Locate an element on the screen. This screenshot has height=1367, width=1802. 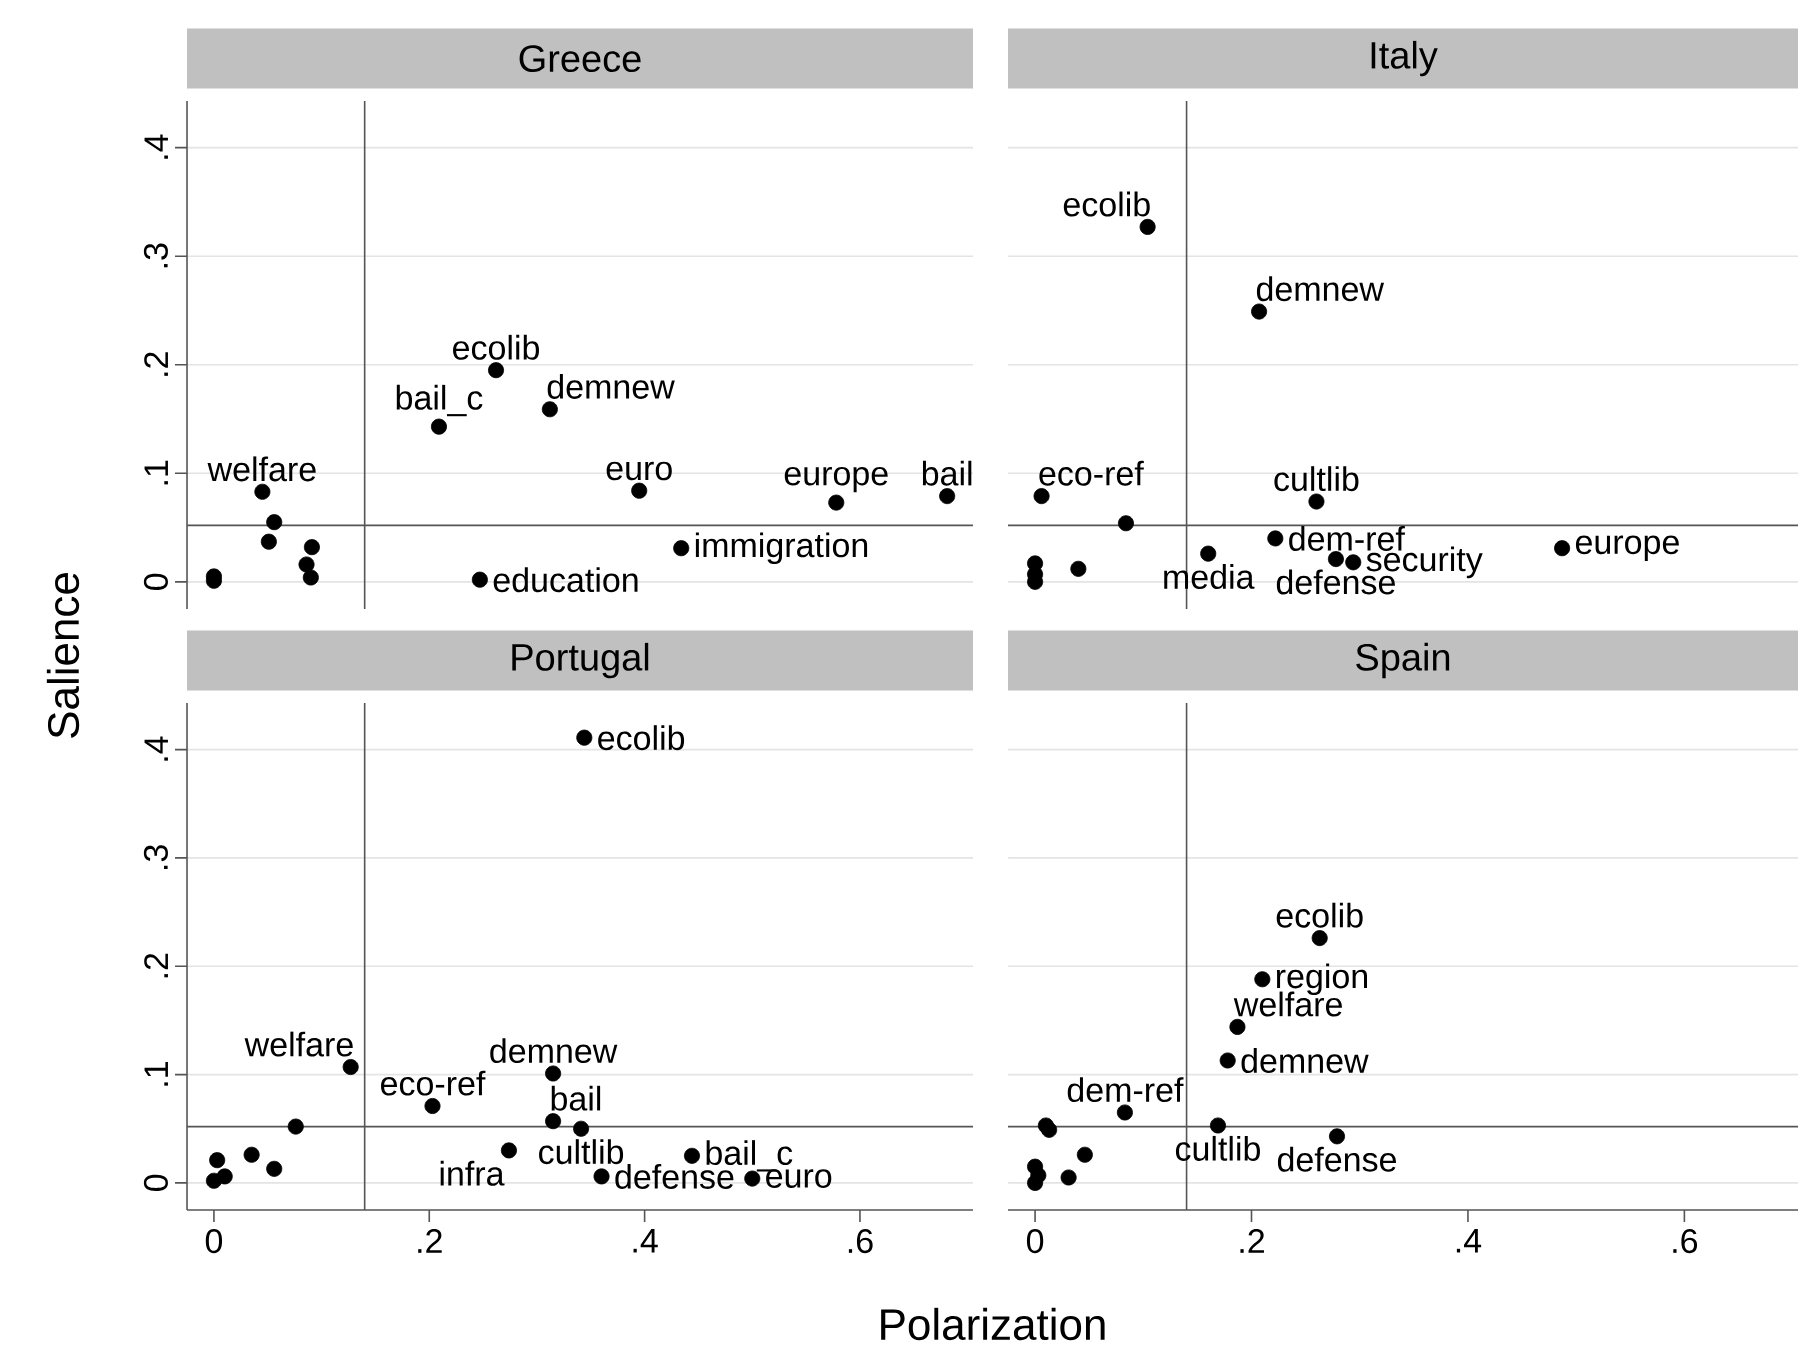
annotation: bail_c is located at coordinates (439, 400).